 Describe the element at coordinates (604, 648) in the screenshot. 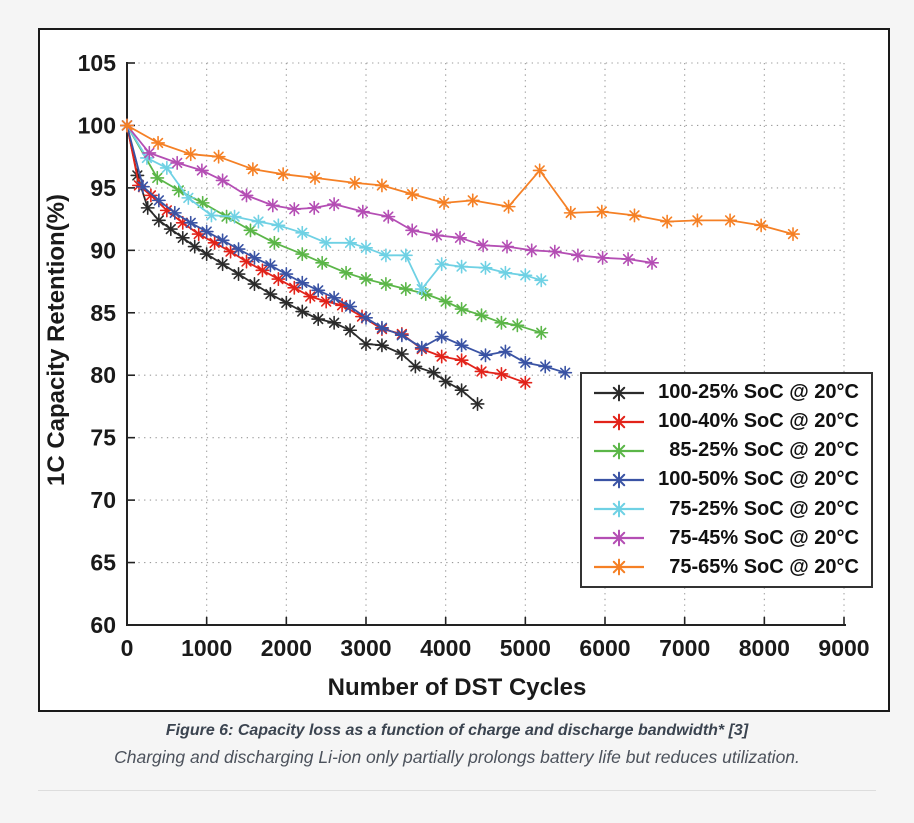

I see `svg-text: 6000` at that location.